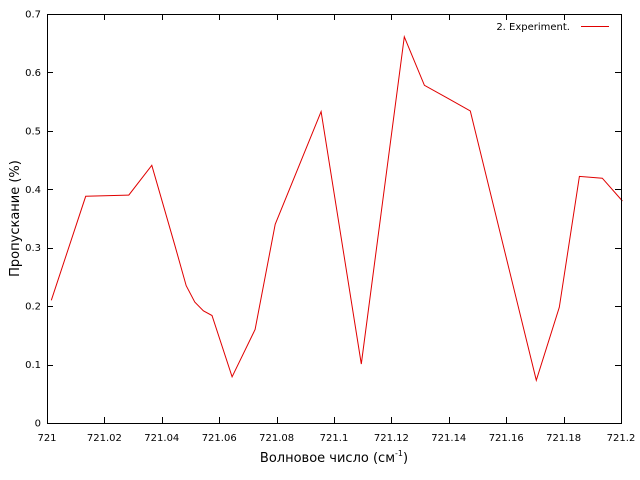 This screenshot has height=480, width=640. I want to click on x-axis-title-main: Волновое число (см, so click(327, 458).